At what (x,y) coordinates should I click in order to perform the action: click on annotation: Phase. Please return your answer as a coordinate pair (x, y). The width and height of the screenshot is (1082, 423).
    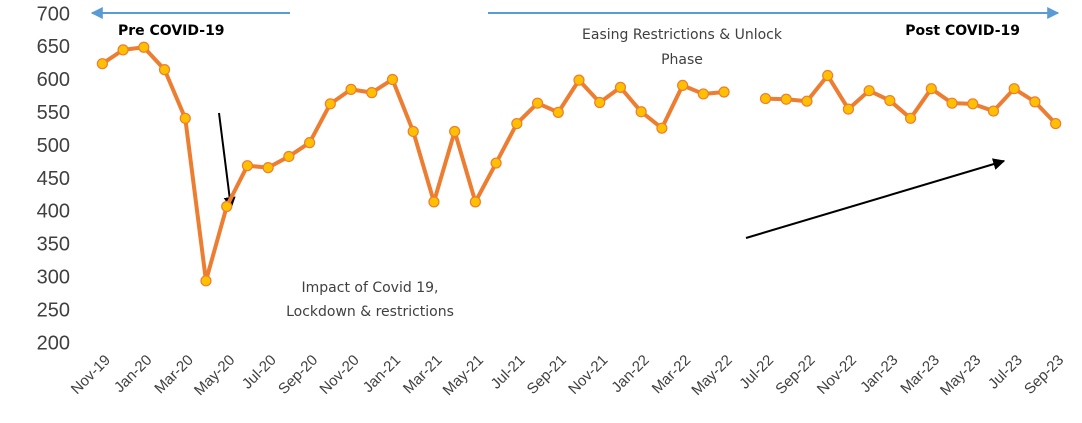
    Looking at the image, I should click on (682, 60).